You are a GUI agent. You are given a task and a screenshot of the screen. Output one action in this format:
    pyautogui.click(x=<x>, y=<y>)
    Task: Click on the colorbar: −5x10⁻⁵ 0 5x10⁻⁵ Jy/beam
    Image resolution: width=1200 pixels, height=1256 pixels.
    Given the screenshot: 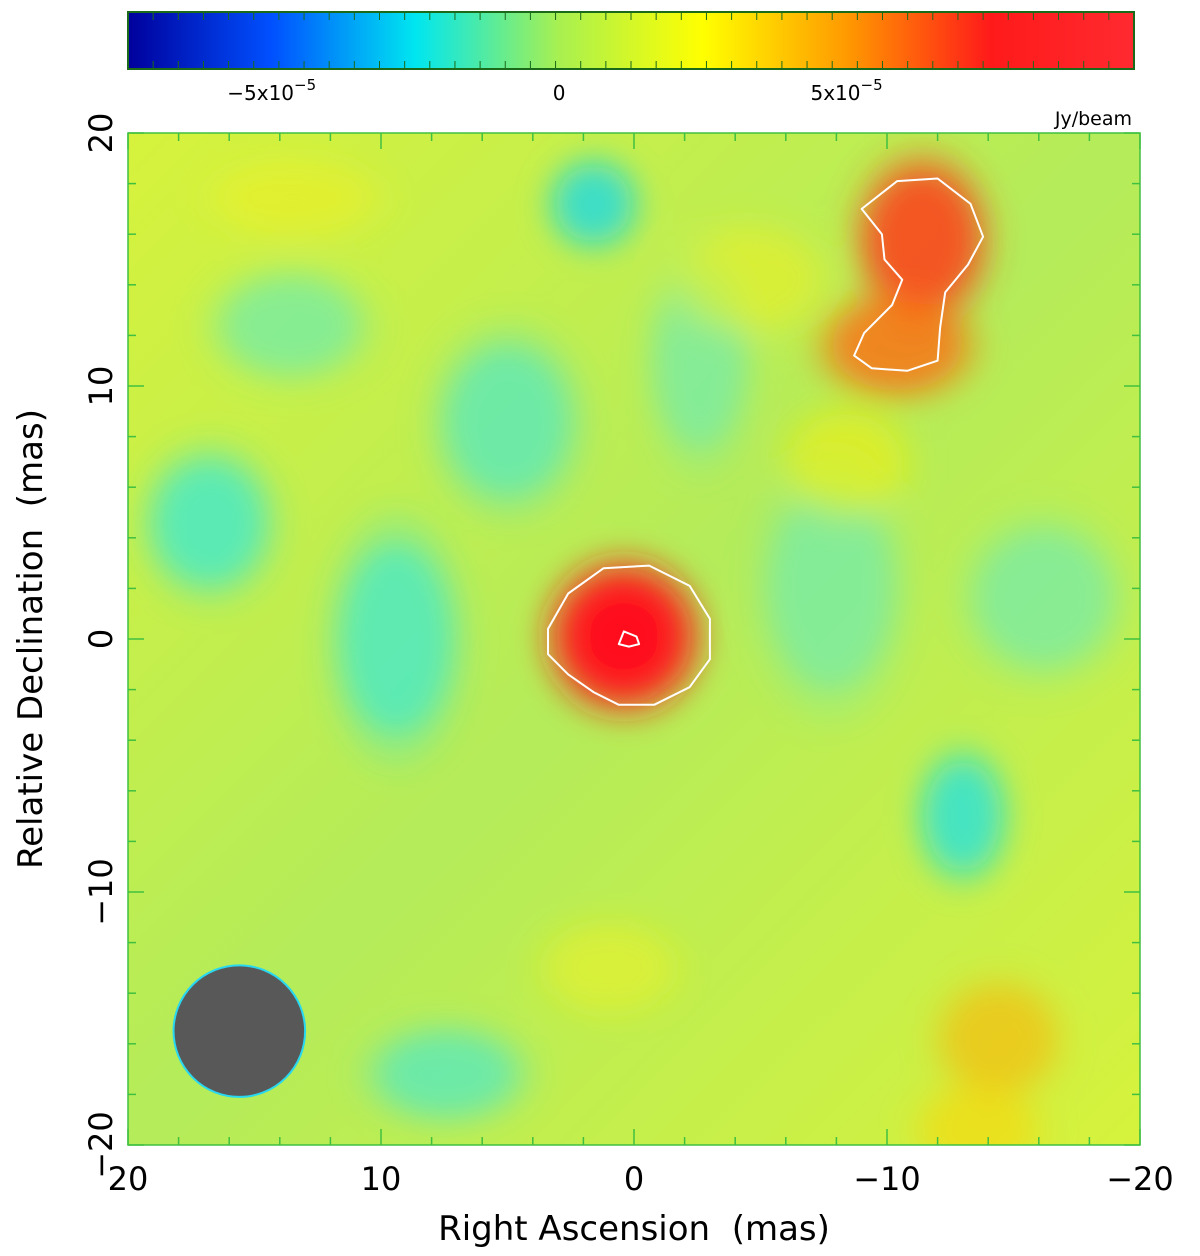 What is the action you would take?
    pyautogui.click(x=631, y=70)
    